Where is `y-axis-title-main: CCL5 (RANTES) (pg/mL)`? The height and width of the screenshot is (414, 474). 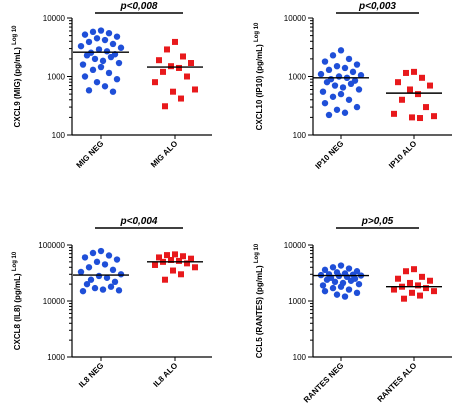 y-axis-title-main: CCL5 (RANTES) (pg/mL) is located at coordinates (259, 310).